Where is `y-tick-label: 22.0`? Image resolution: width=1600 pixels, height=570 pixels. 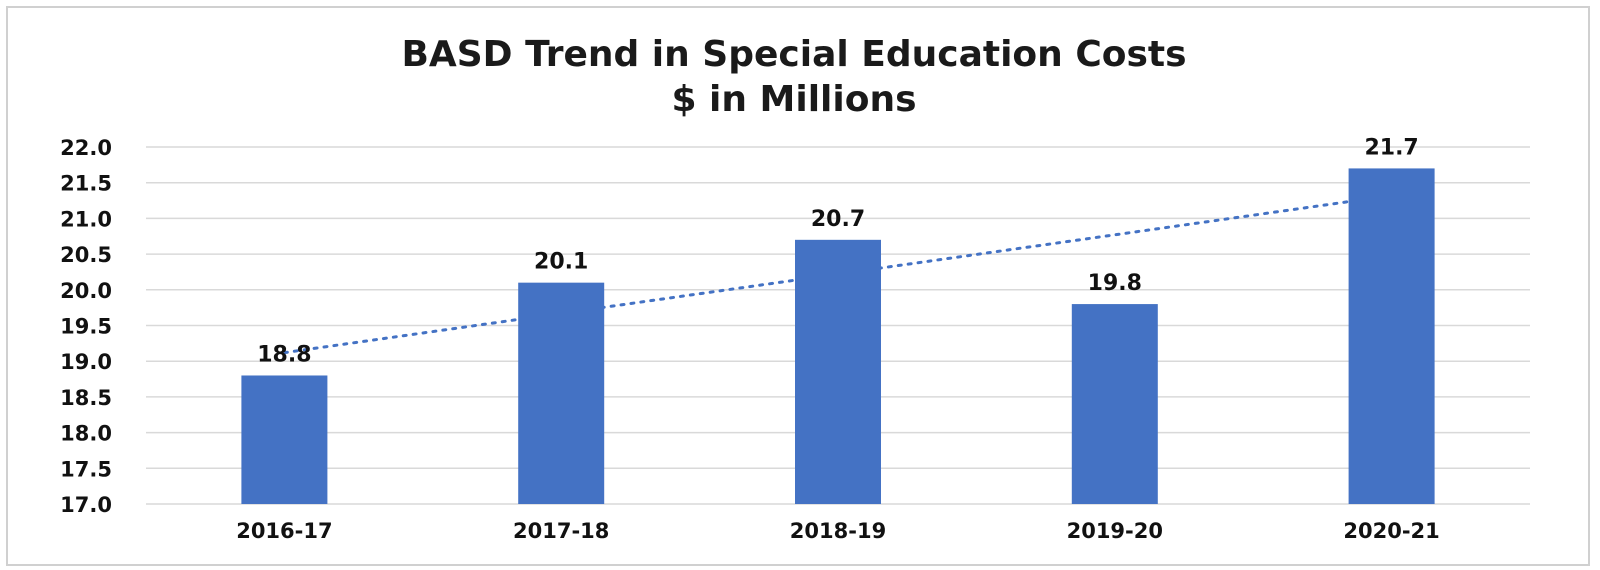
y-tick-label: 22.0 is located at coordinates (86, 148).